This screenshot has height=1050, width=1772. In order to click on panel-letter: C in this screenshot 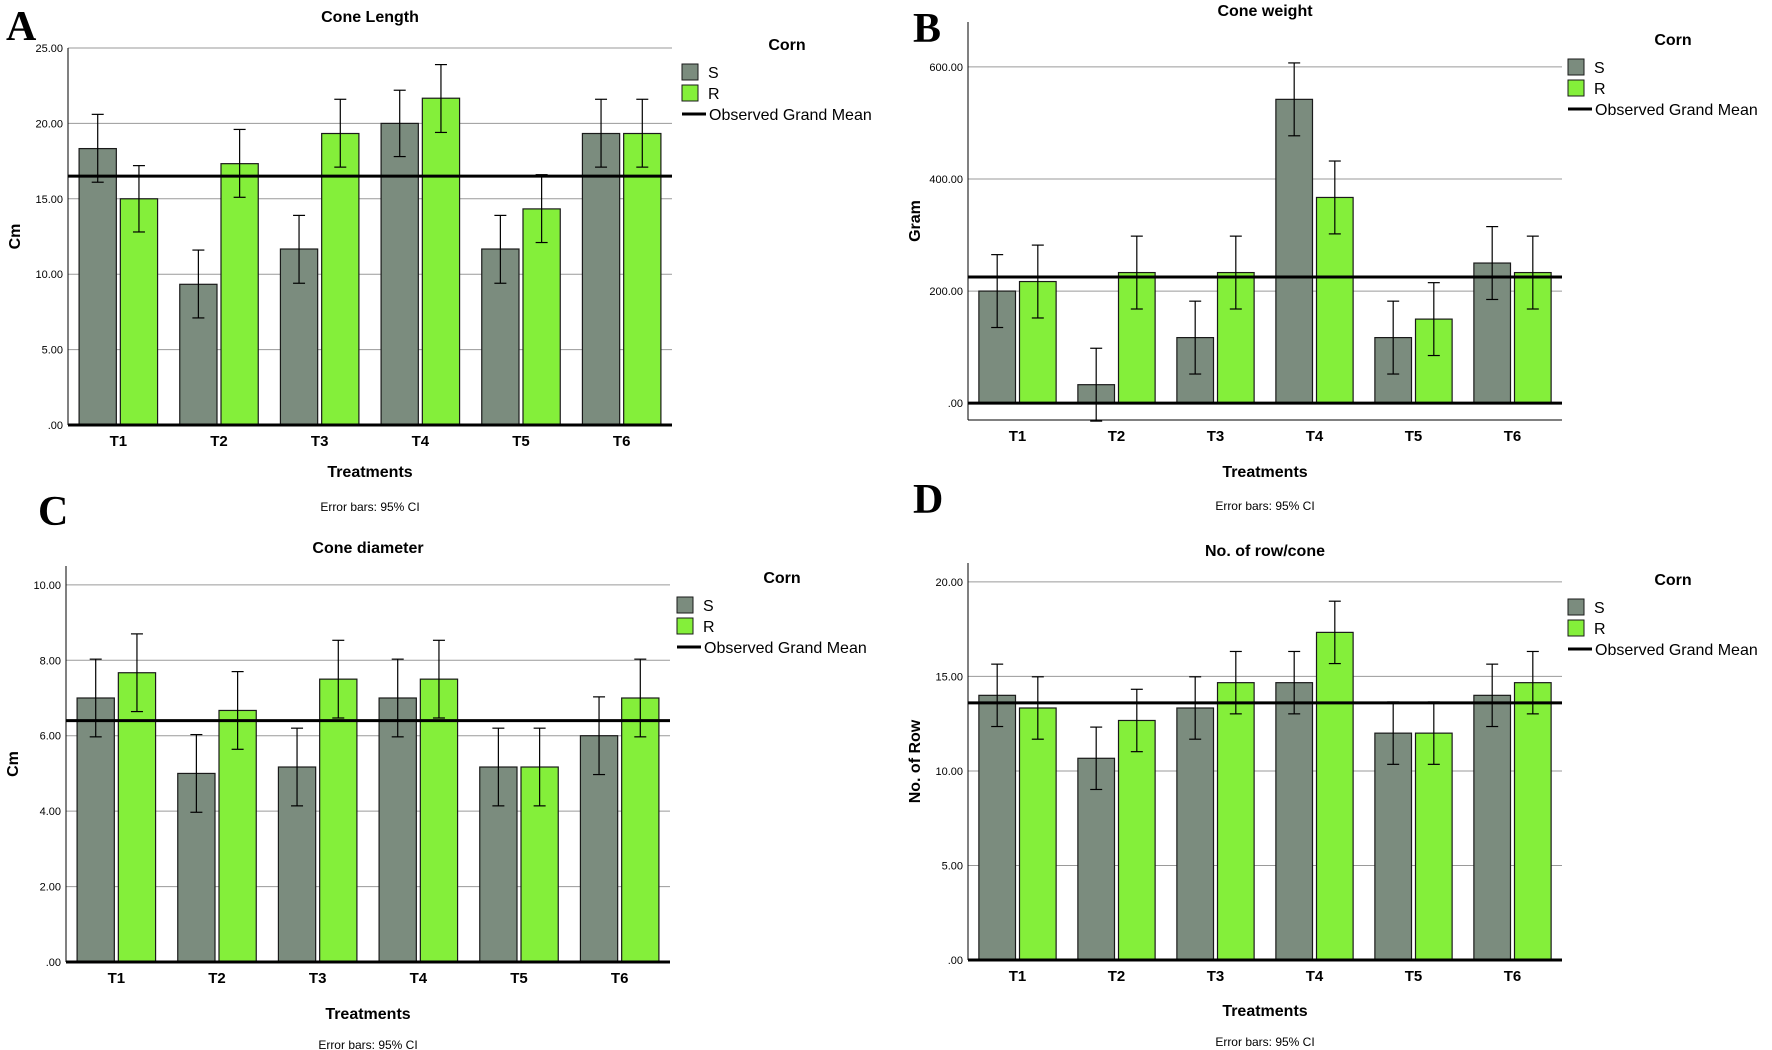, I will do `click(53, 512)`.